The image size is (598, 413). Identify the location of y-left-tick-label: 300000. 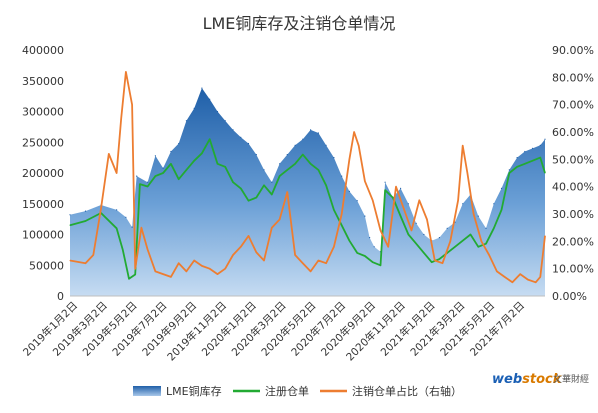
(43, 112).